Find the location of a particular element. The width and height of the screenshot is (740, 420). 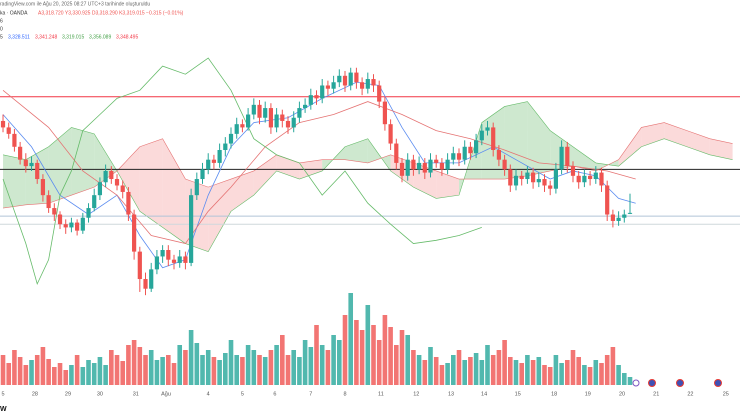

x-tick-label: 5 is located at coordinates (242, 394).